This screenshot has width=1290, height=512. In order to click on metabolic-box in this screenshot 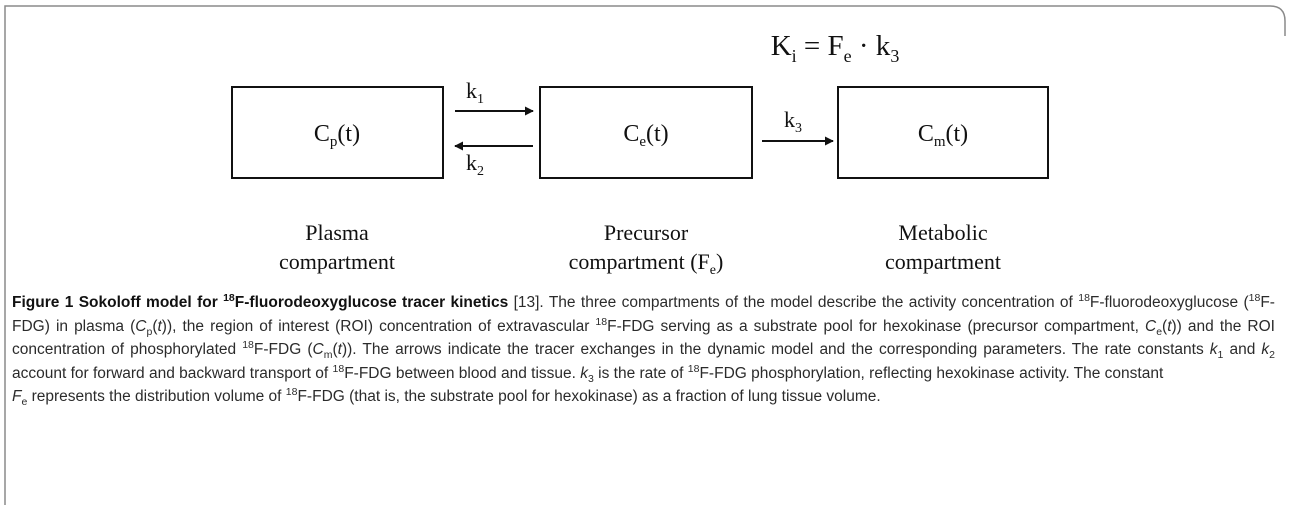, I will do `click(943, 132)`.